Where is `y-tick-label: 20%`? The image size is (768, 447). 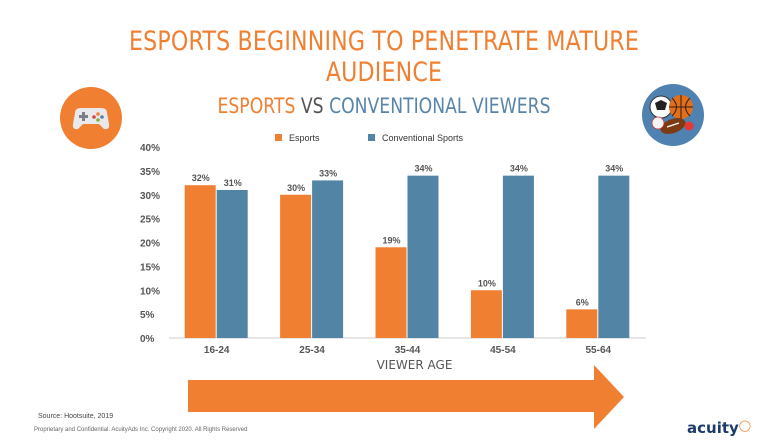
y-tick-label: 20% is located at coordinates (150, 244).